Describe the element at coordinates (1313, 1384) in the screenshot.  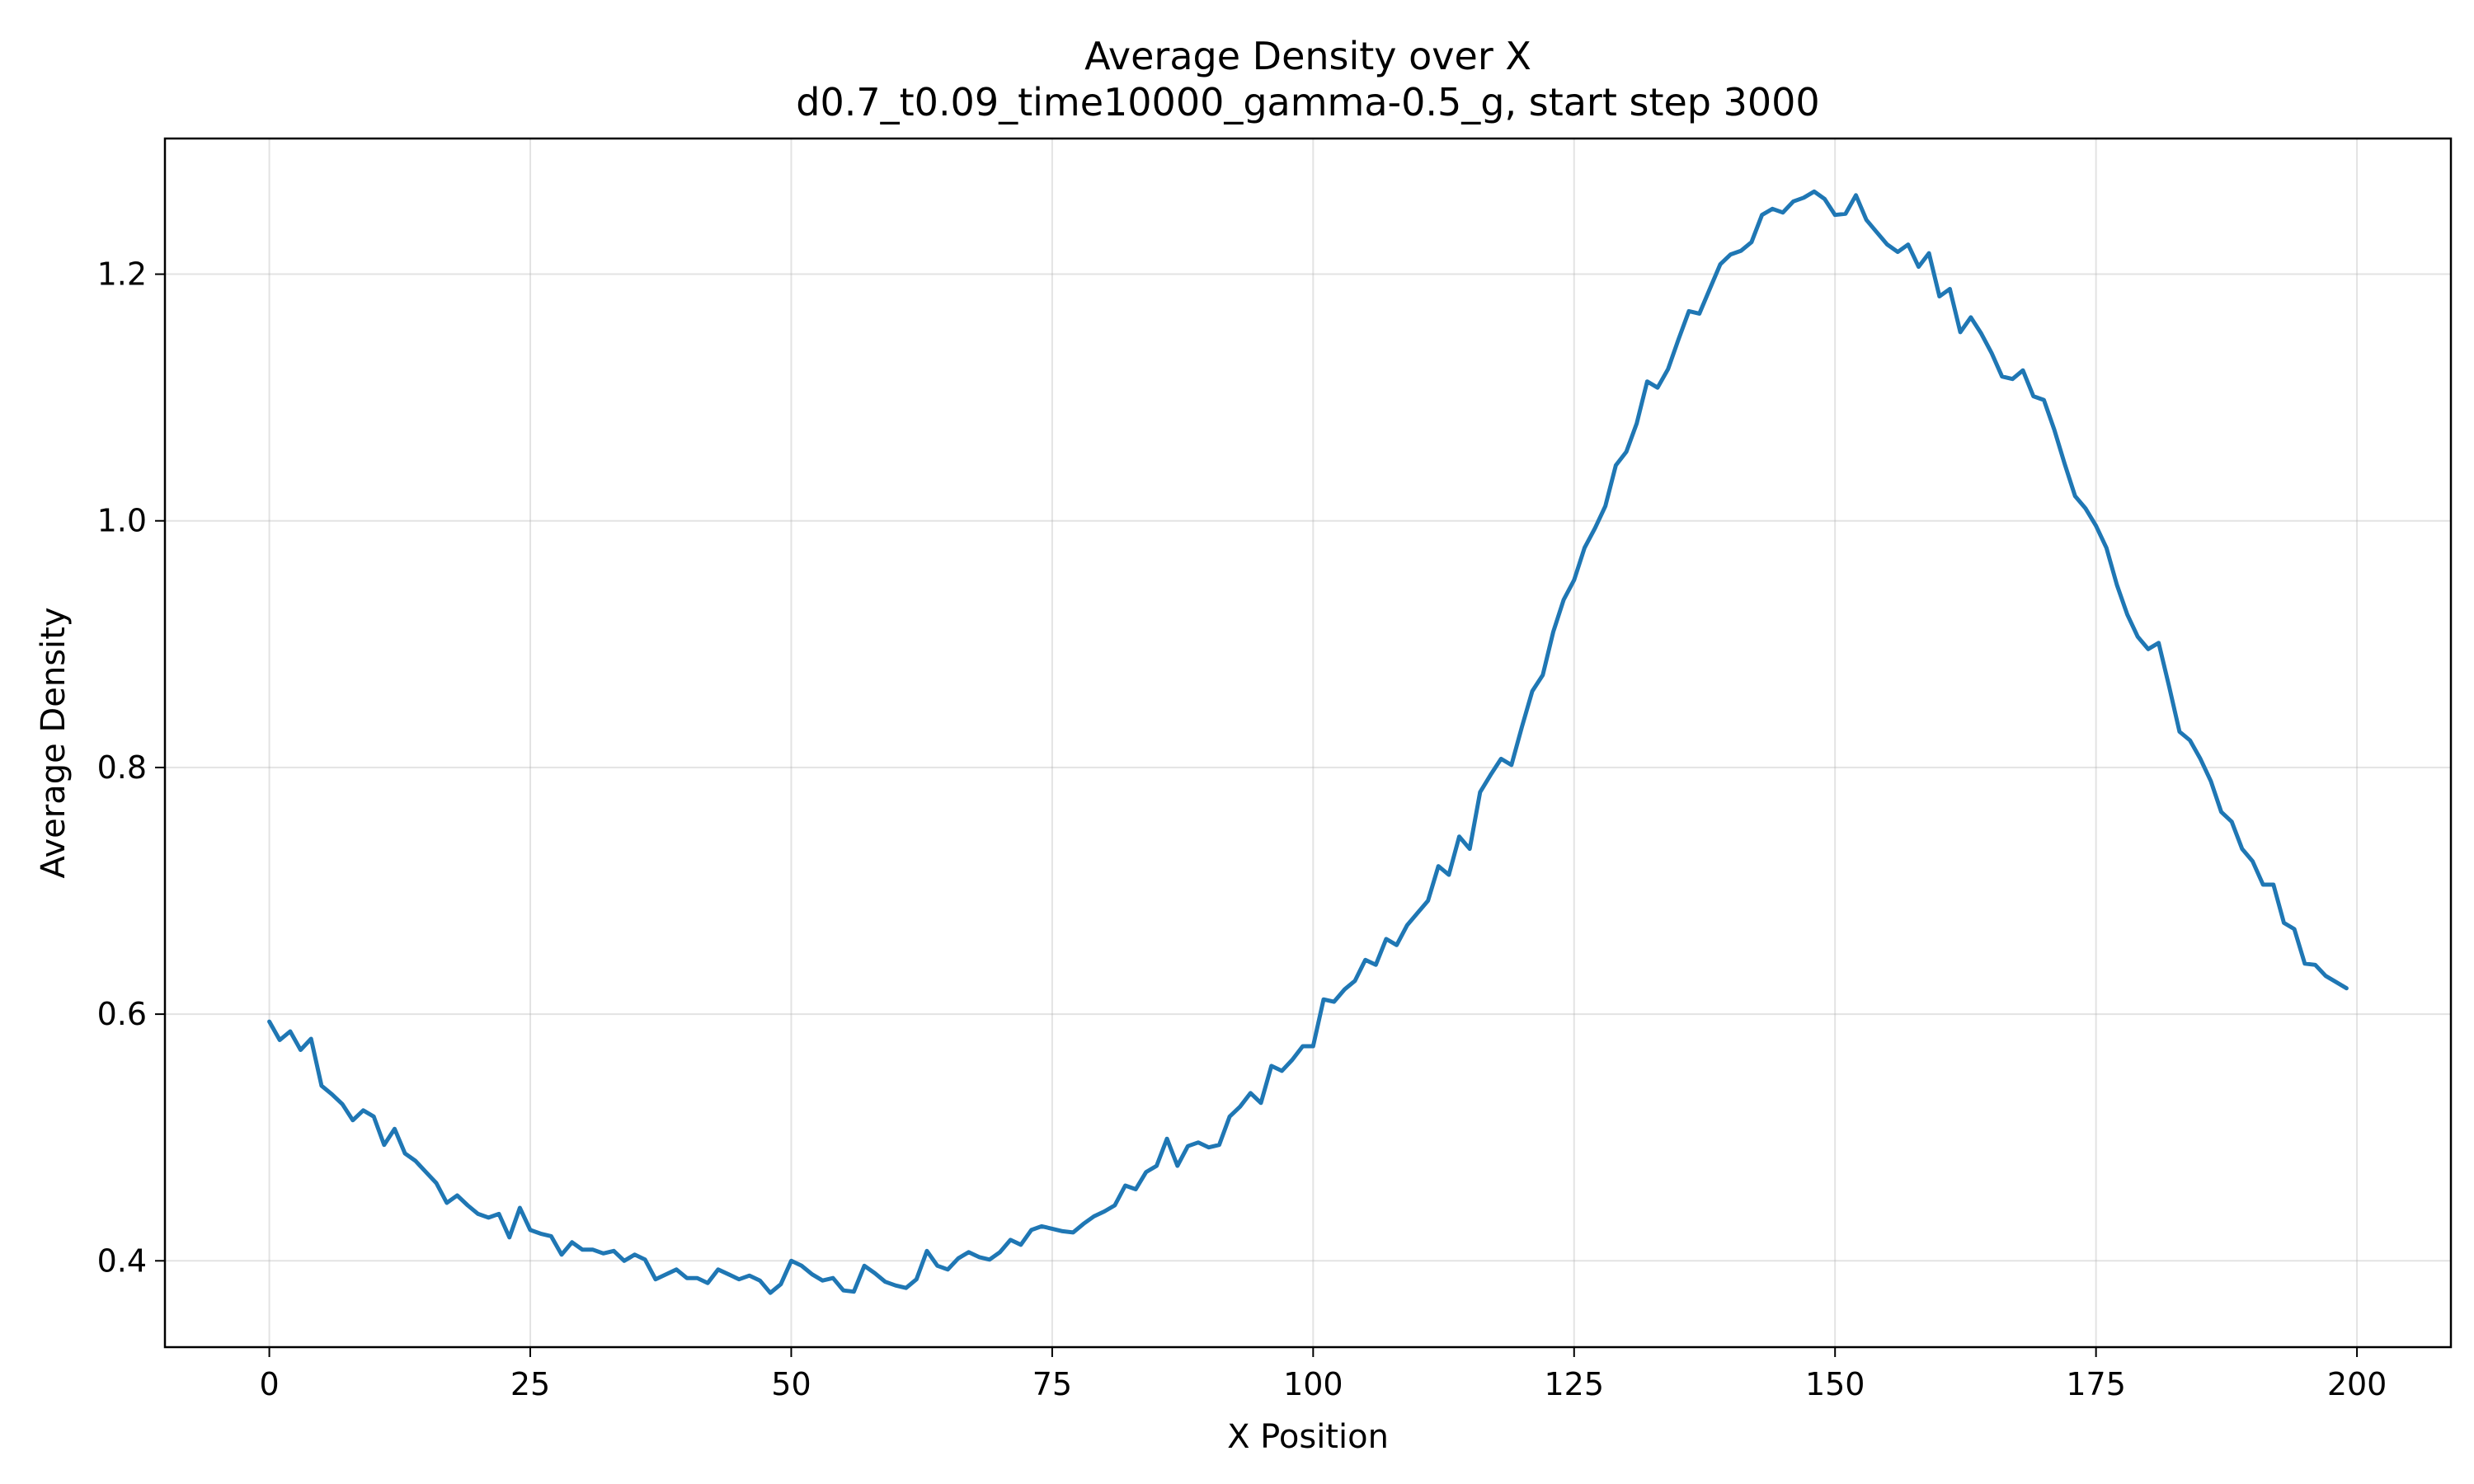
I see `x-tick-label: 100` at that location.